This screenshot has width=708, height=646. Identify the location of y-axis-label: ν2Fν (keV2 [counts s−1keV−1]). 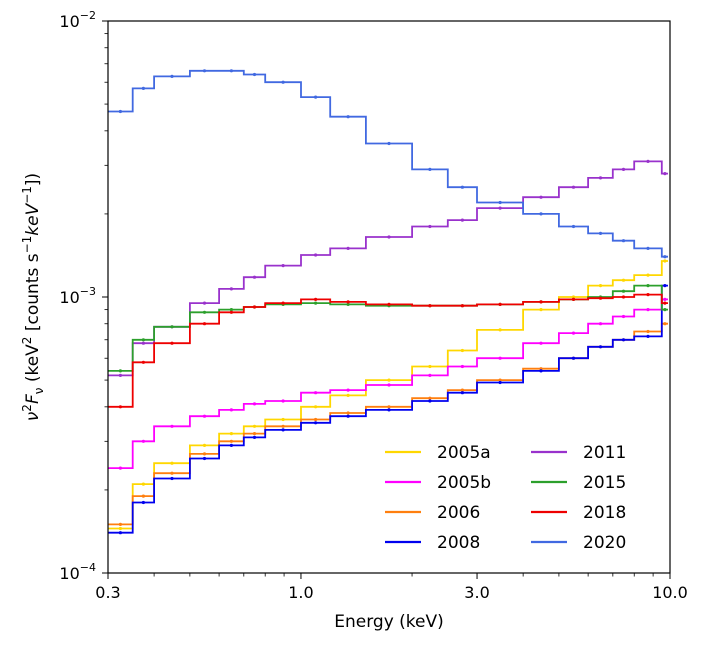
(33, 297).